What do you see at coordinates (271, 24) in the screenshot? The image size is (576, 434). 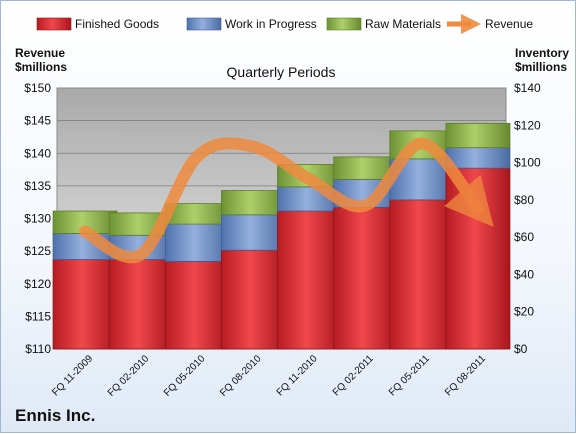 I see `legend-label-work-in-progress: Work in Progress` at bounding box center [271, 24].